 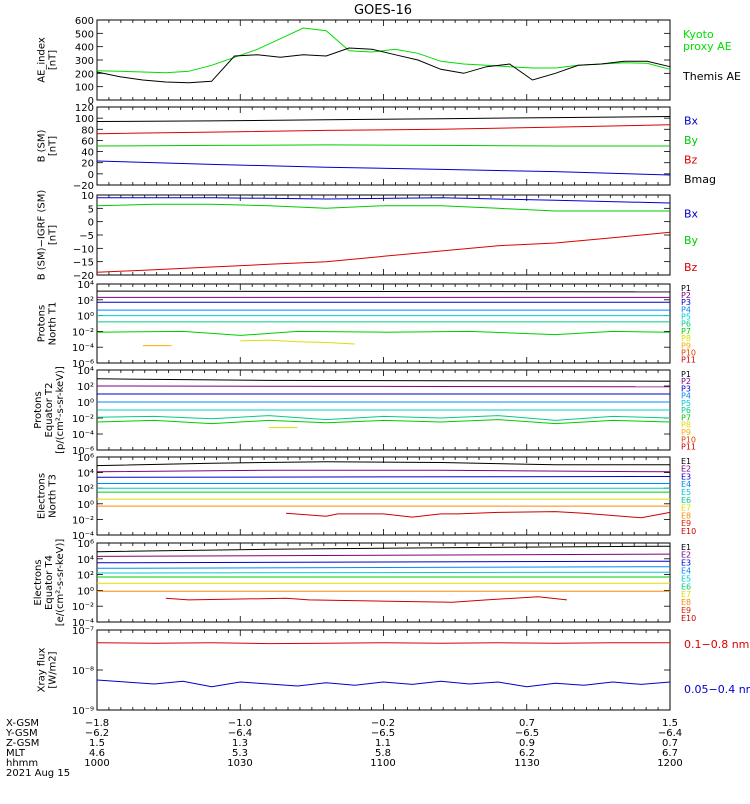 I want to click on plot-title: GOES-16, so click(x=383, y=10).